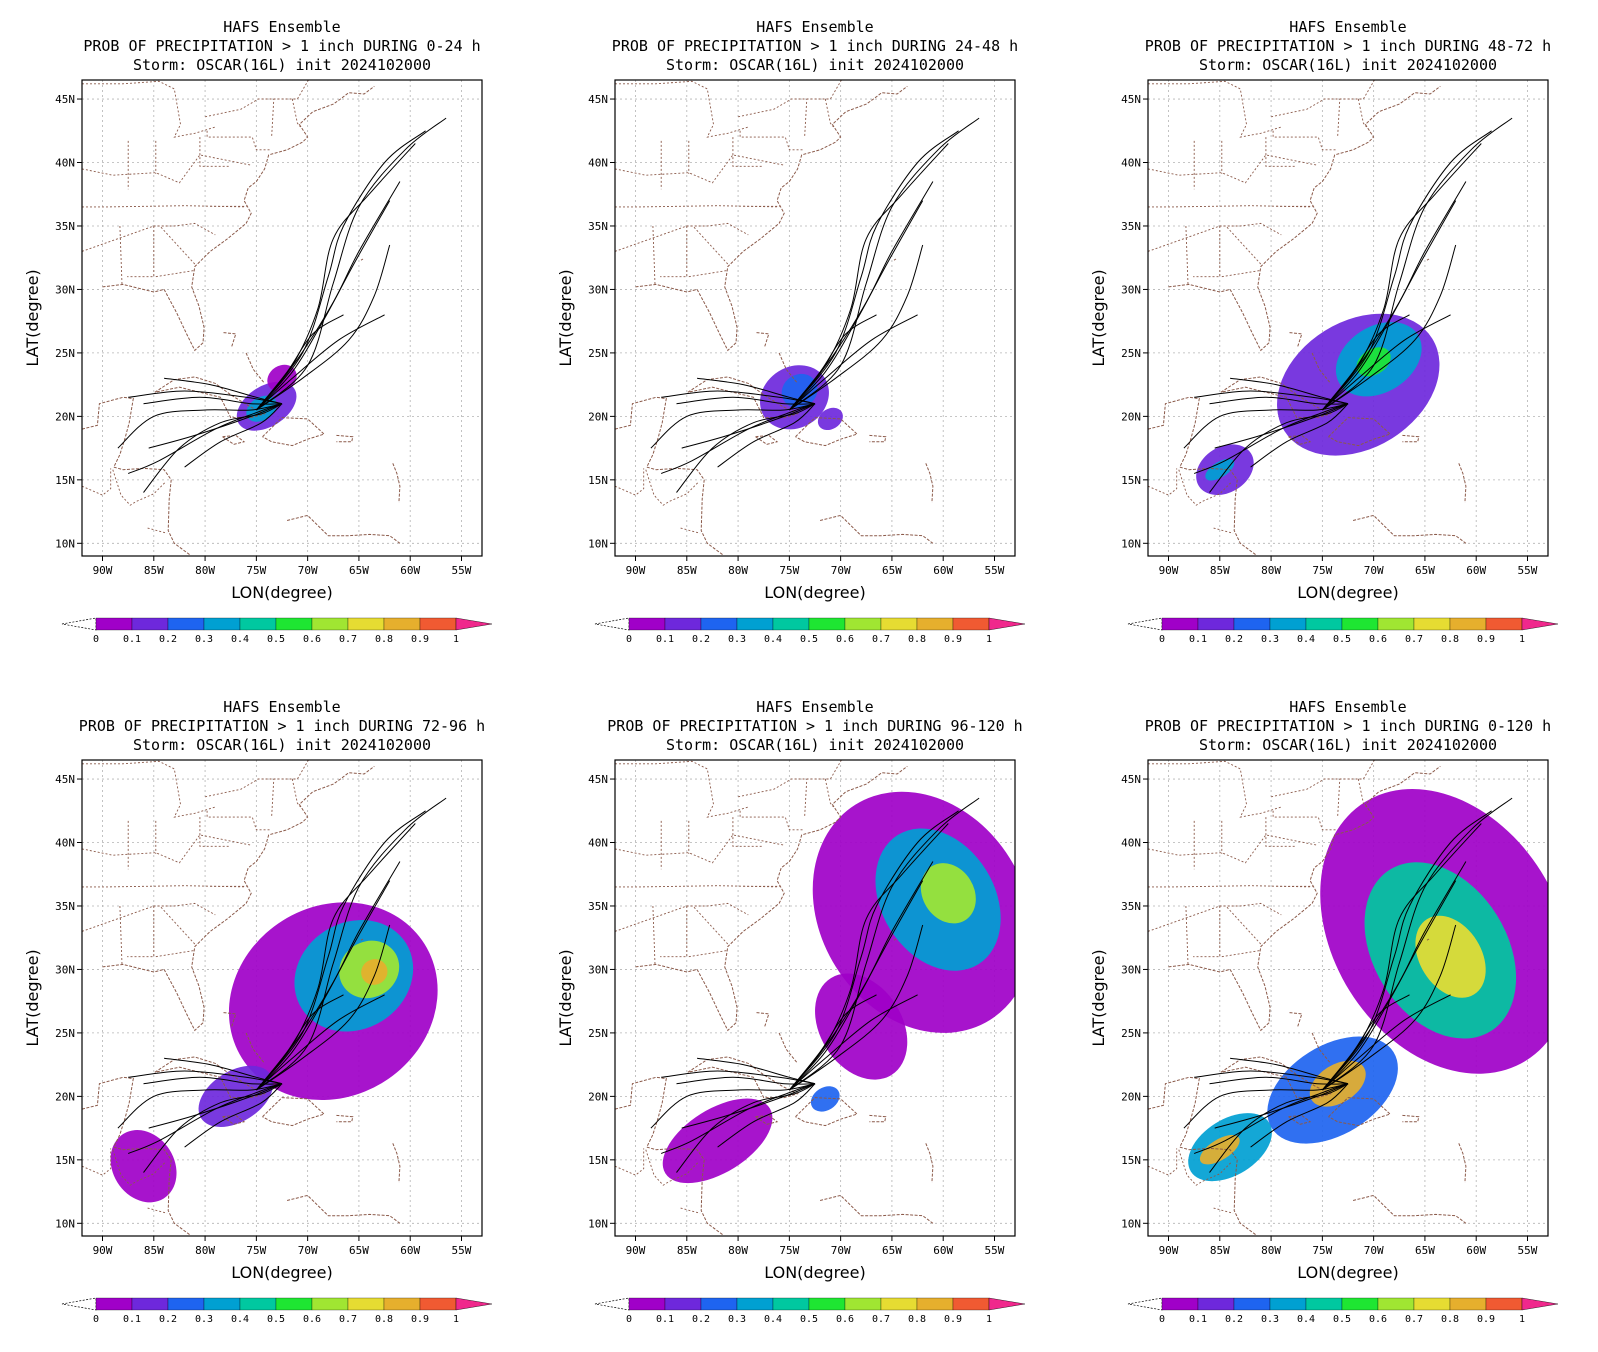 Image resolution: width=1598 pixels, height=1352 pixels. What do you see at coordinates (1522, 1319) in the screenshot?
I see `colorbar-label: 1` at bounding box center [1522, 1319].